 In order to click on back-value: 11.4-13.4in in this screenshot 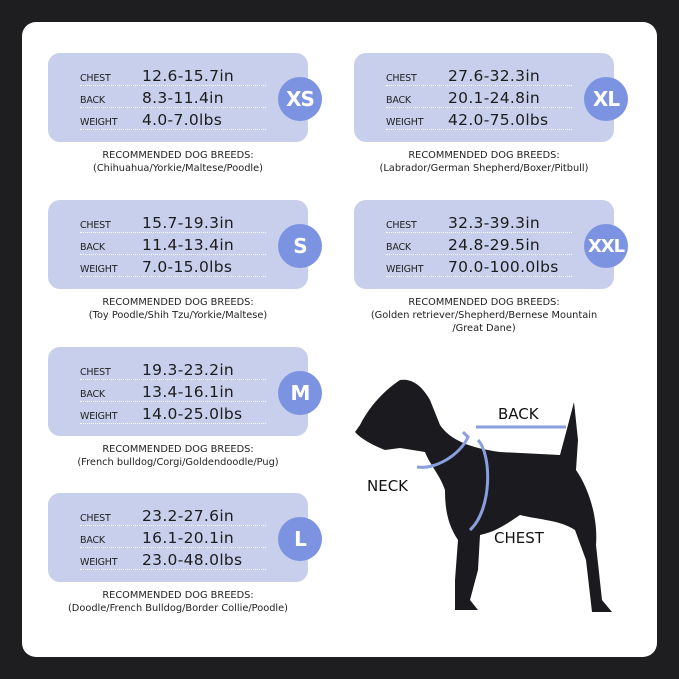, I will do `click(188, 245)`.